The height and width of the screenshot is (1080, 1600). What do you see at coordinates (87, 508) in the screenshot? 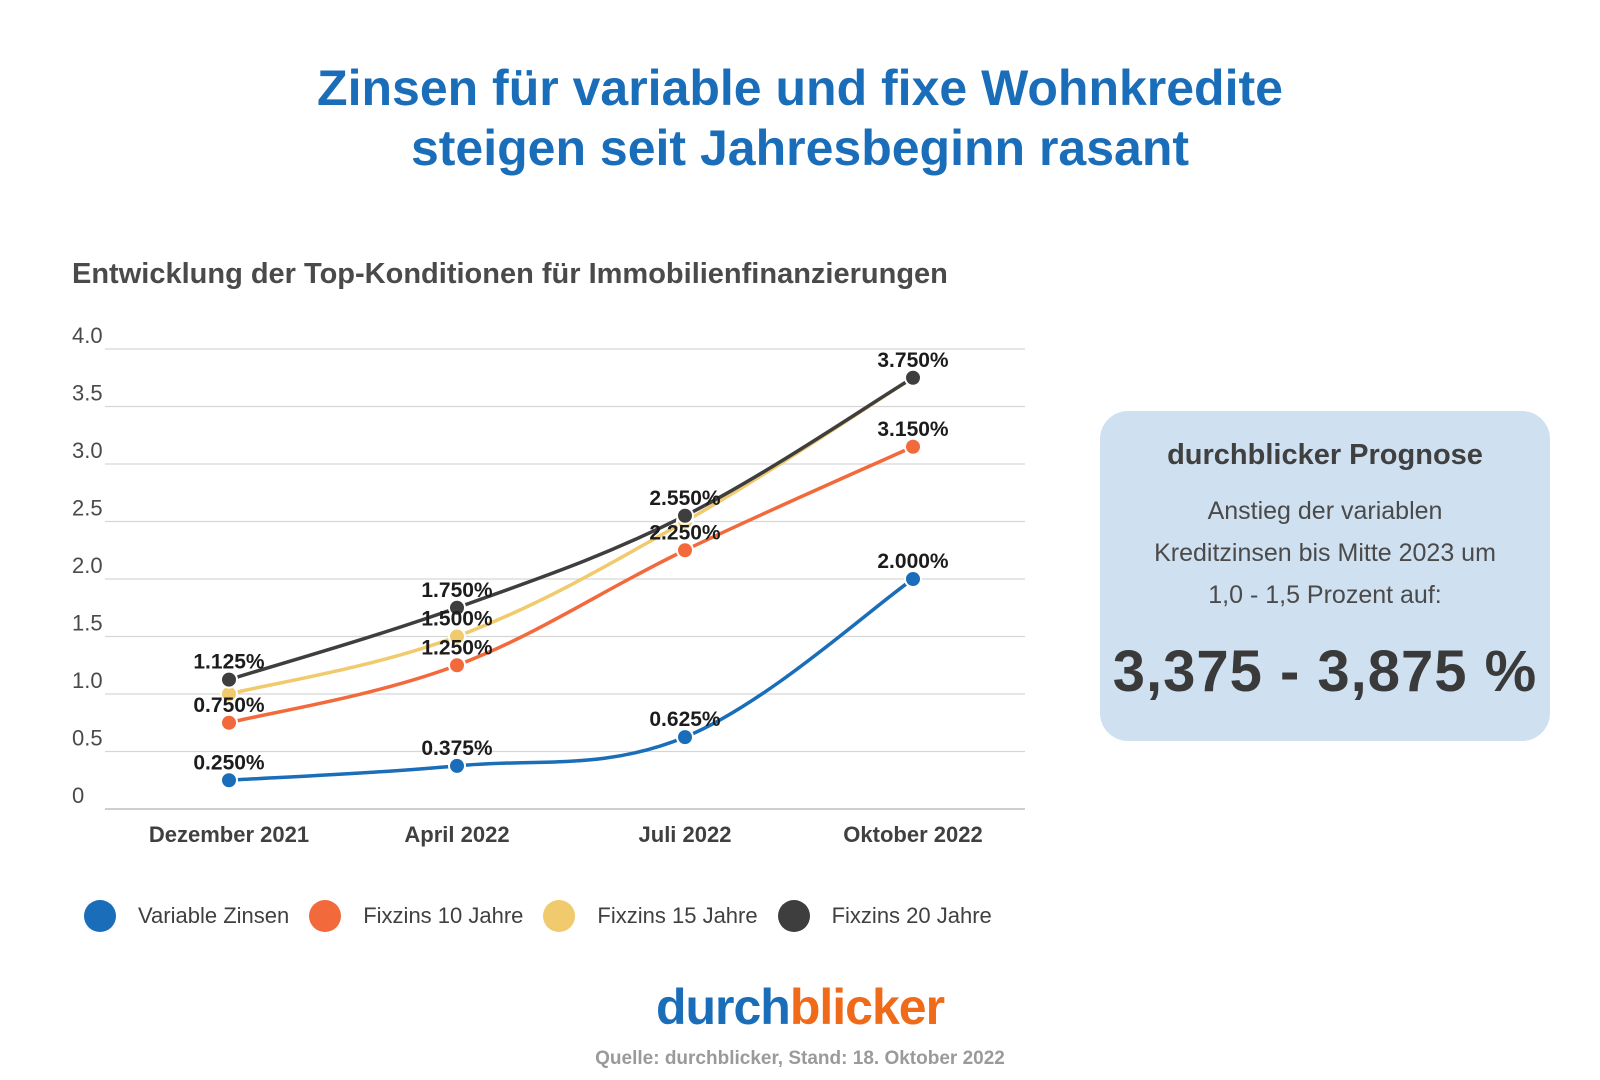
I see `y-tick-label: 2.5` at bounding box center [87, 508].